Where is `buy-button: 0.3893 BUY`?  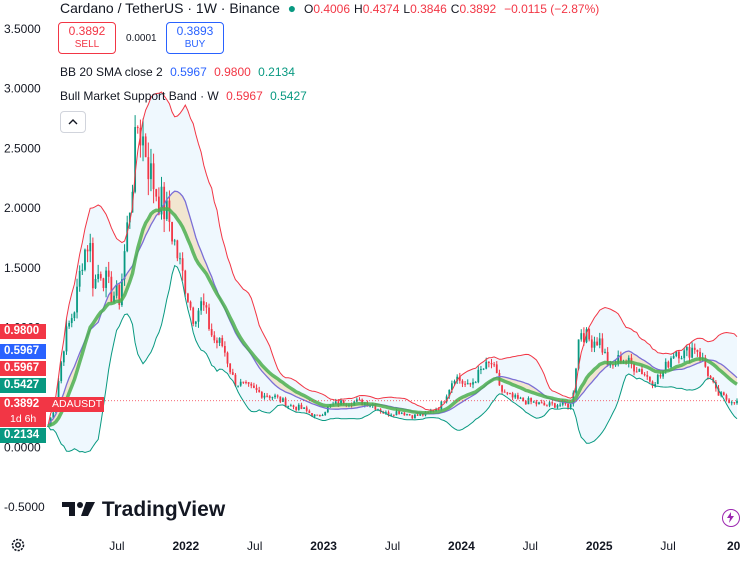
buy-button: 0.3893 BUY is located at coordinates (195, 38).